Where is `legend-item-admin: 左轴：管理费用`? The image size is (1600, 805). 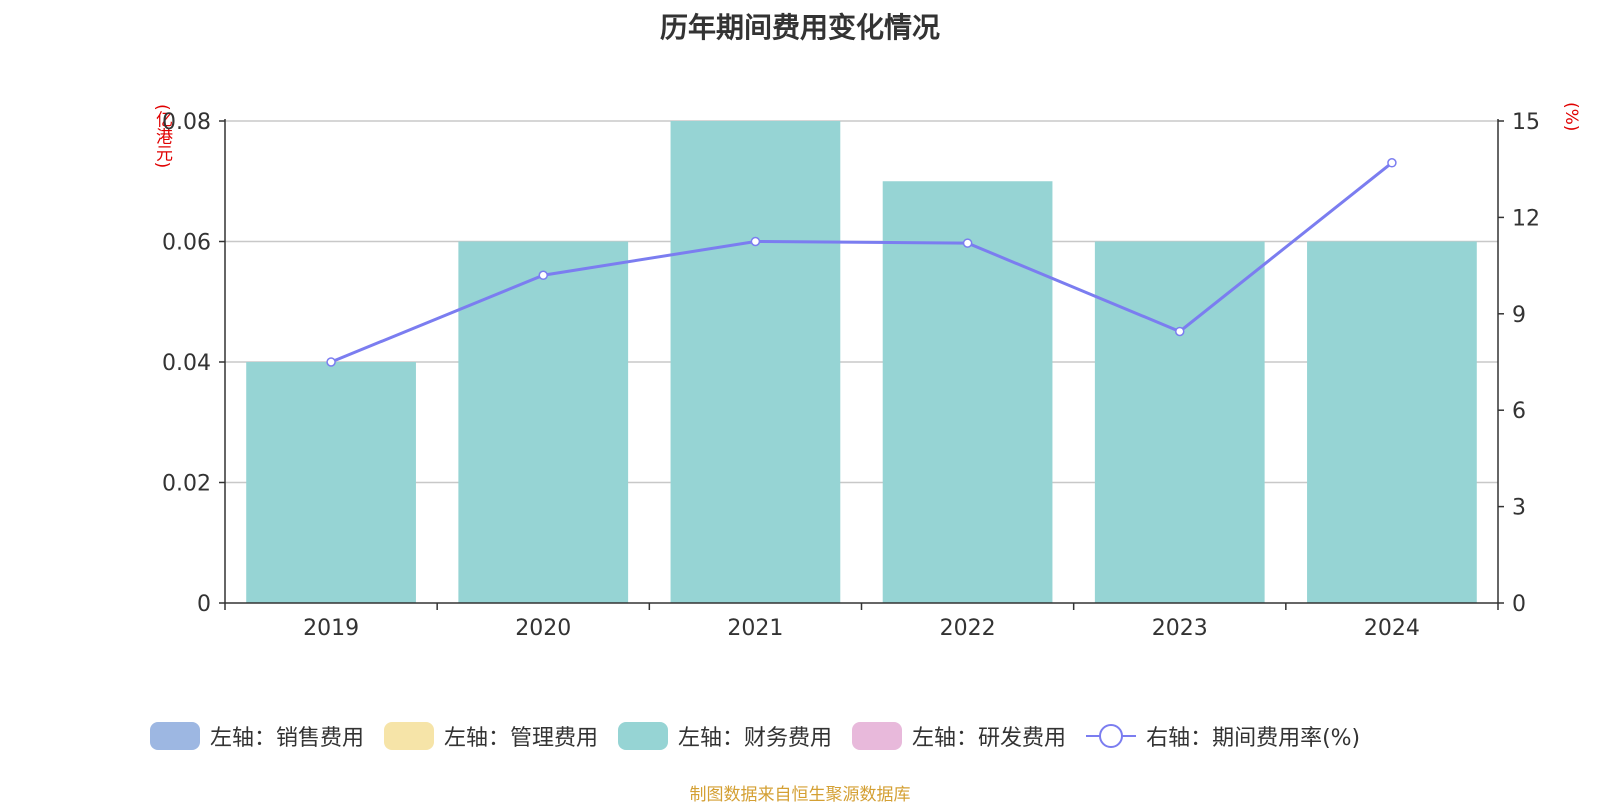
legend-item-admin: 左轴：管理费用 is located at coordinates (491, 736).